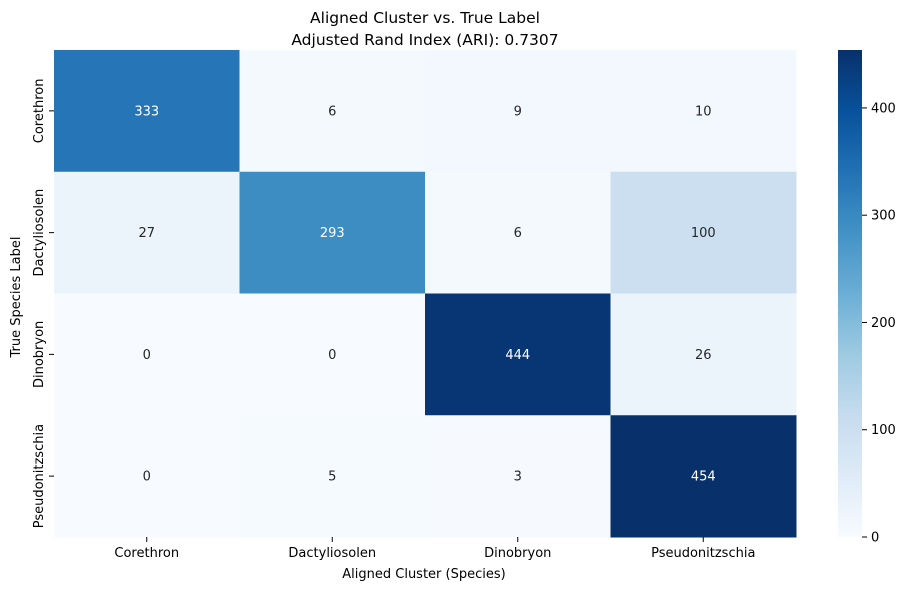  Describe the element at coordinates (517, 553) in the screenshot. I see `x-tick-label: Dinobryon` at that location.